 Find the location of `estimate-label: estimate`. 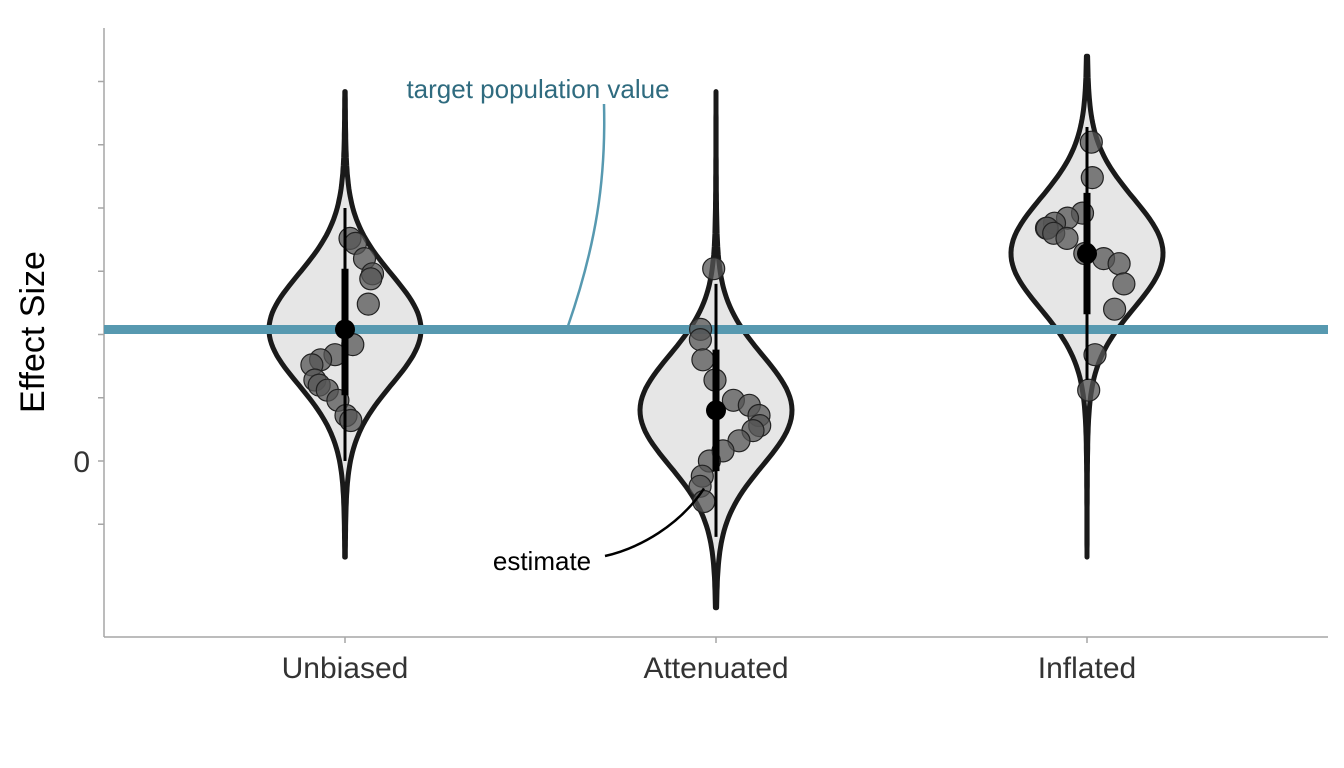

estimate-label: estimate is located at coordinates (542, 561).